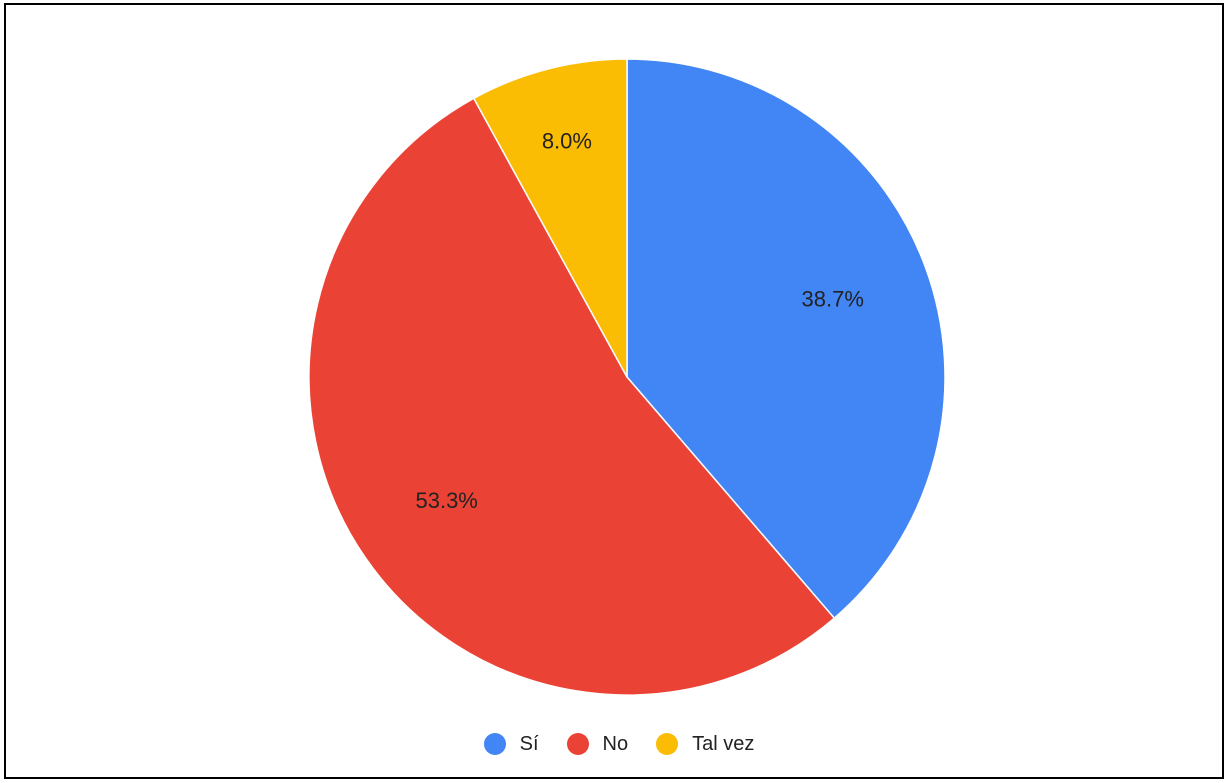  What do you see at coordinates (446, 500) in the screenshot?
I see `slice-label-1: 53.3%` at bounding box center [446, 500].